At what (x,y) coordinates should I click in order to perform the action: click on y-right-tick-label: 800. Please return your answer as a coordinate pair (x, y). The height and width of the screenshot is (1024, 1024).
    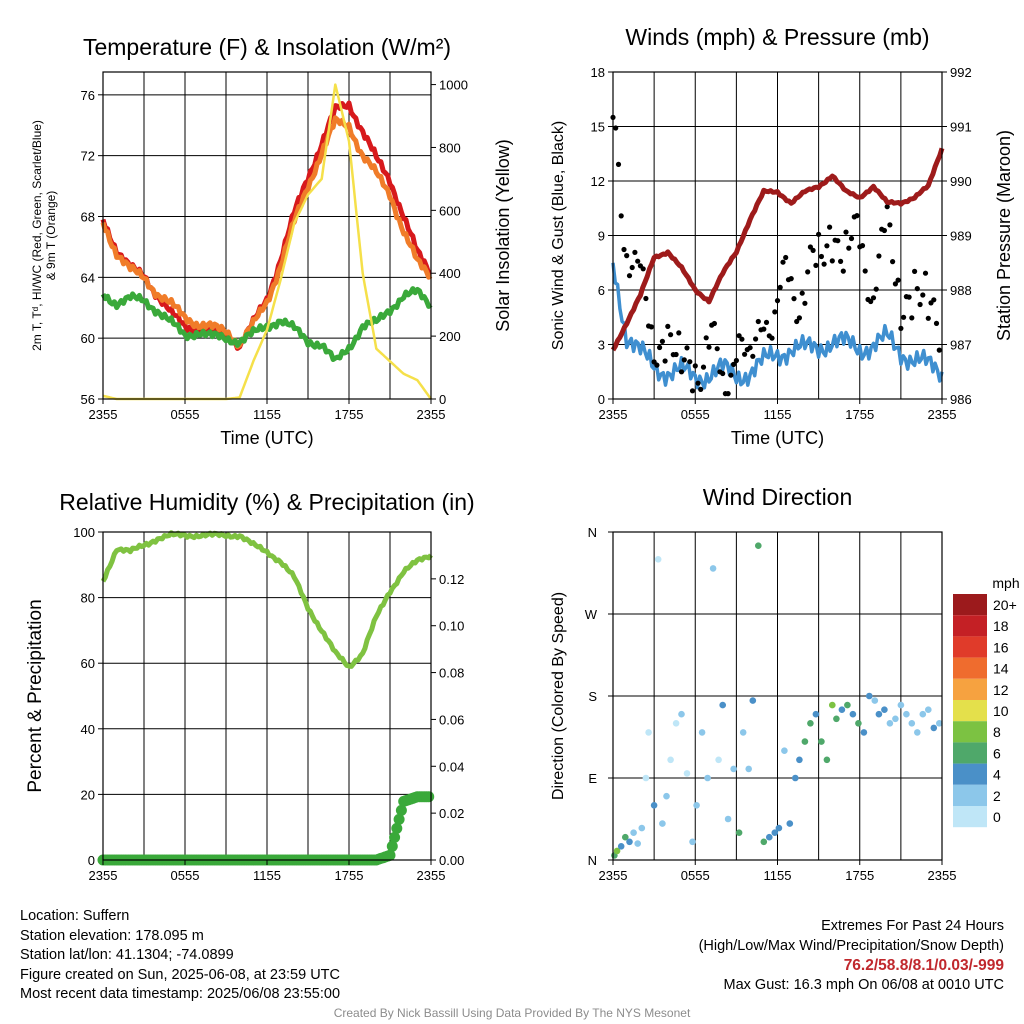
    Looking at the image, I should click on (450, 147).